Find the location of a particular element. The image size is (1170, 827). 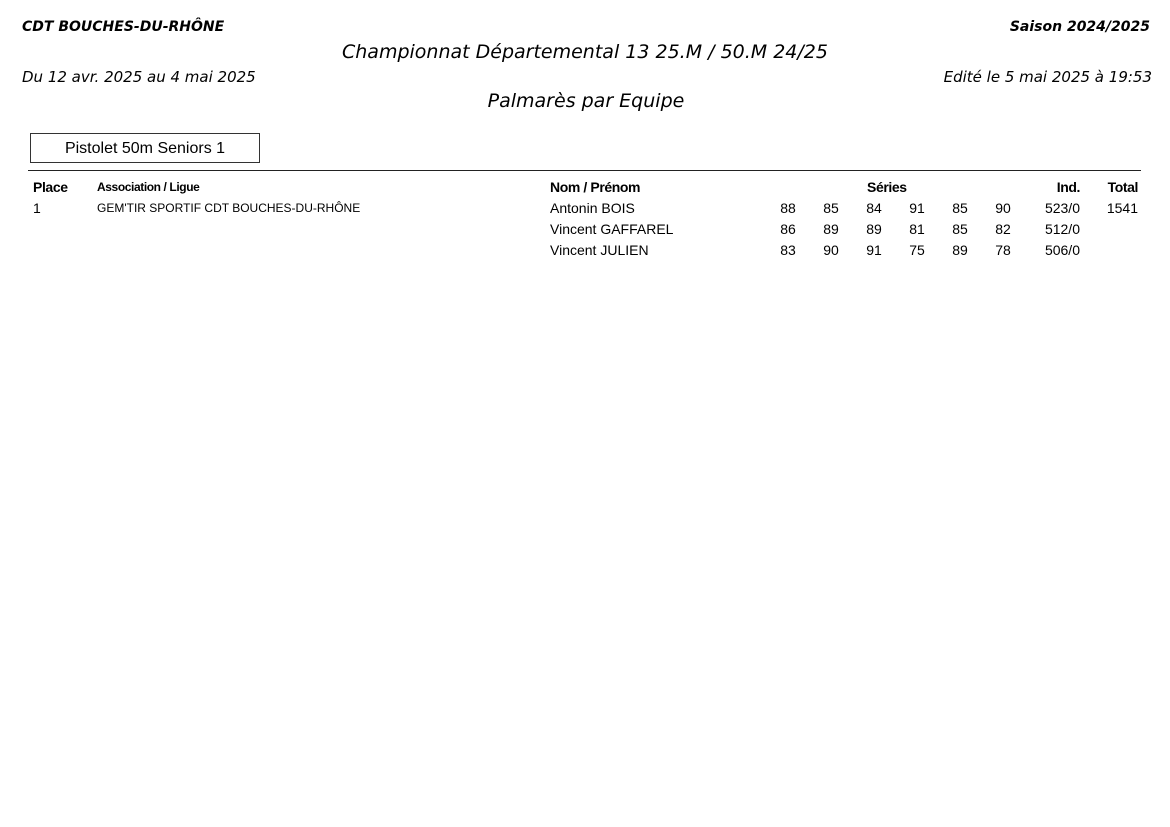

subtitle: Palmarès par Equipe is located at coordinates (586, 101).